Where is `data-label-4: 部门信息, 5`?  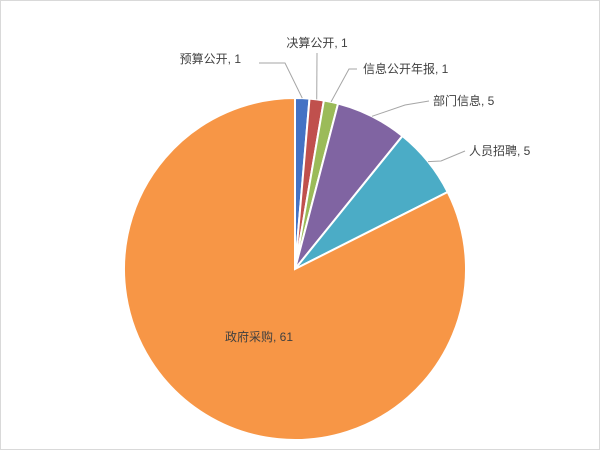 data-label-4: 部门信息, 5 is located at coordinates (464, 100).